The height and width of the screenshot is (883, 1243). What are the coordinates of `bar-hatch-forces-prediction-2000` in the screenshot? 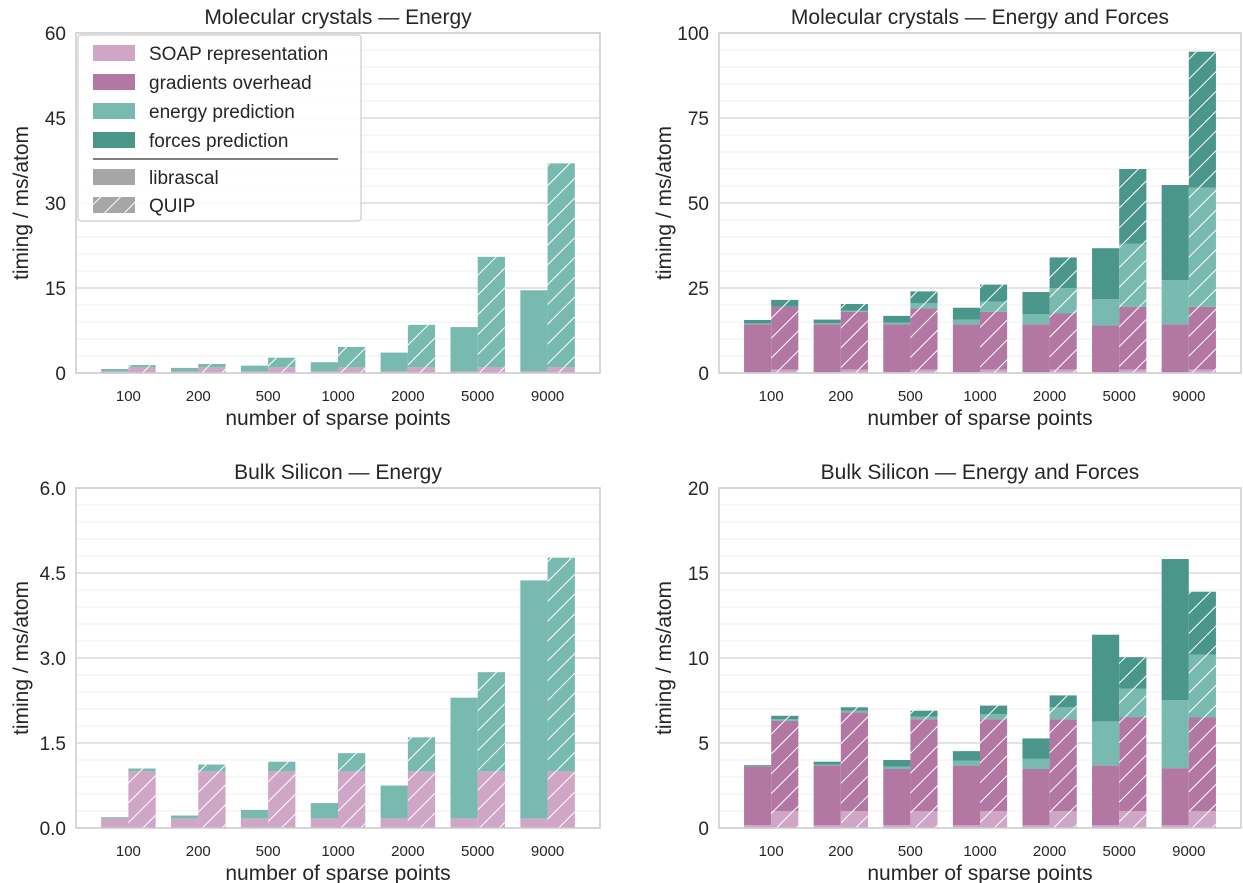 It's located at (1063, 701).